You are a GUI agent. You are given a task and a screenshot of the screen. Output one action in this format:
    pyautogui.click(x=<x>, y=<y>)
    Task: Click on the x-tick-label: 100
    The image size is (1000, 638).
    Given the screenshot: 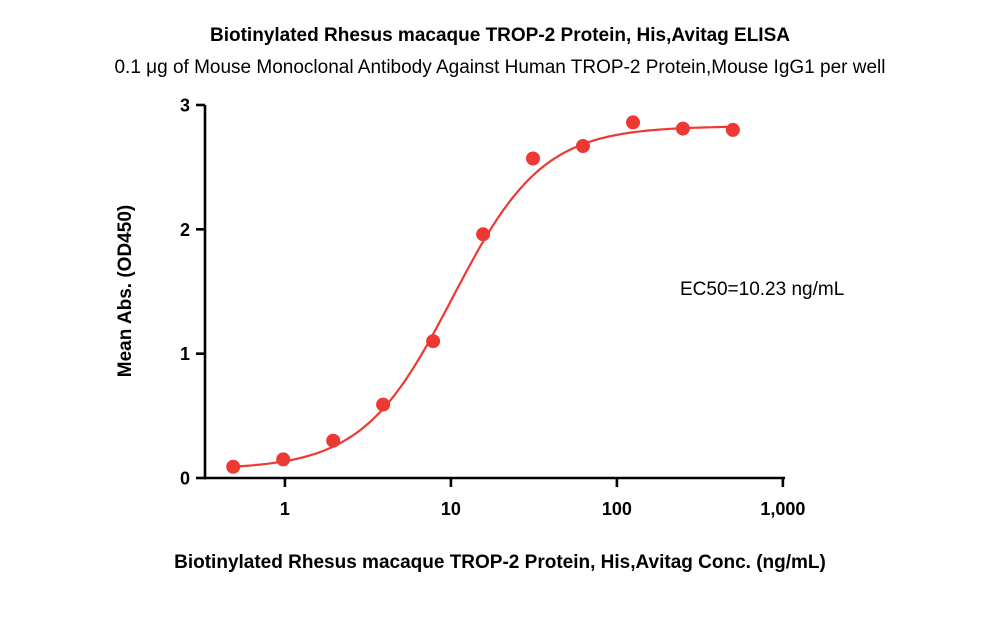 What is the action you would take?
    pyautogui.click(x=617, y=509)
    